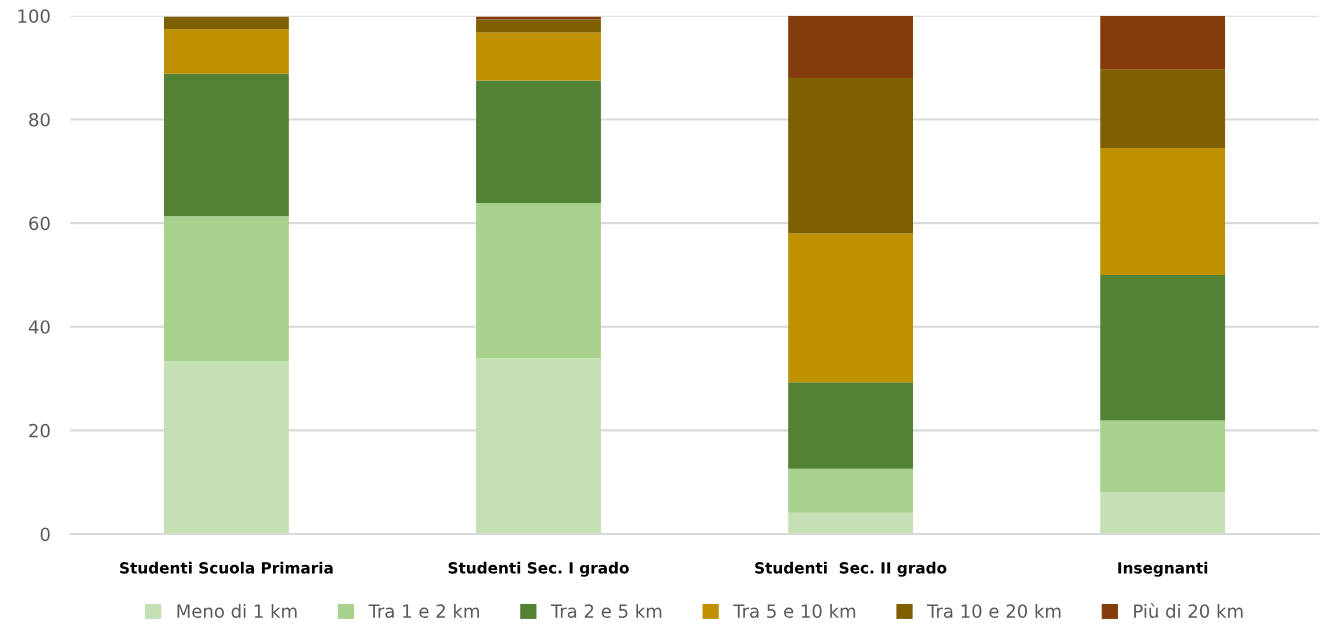 The height and width of the screenshot is (632, 1328). What do you see at coordinates (45, 534) in the screenshot?
I see `y-tick-label: 0` at bounding box center [45, 534].